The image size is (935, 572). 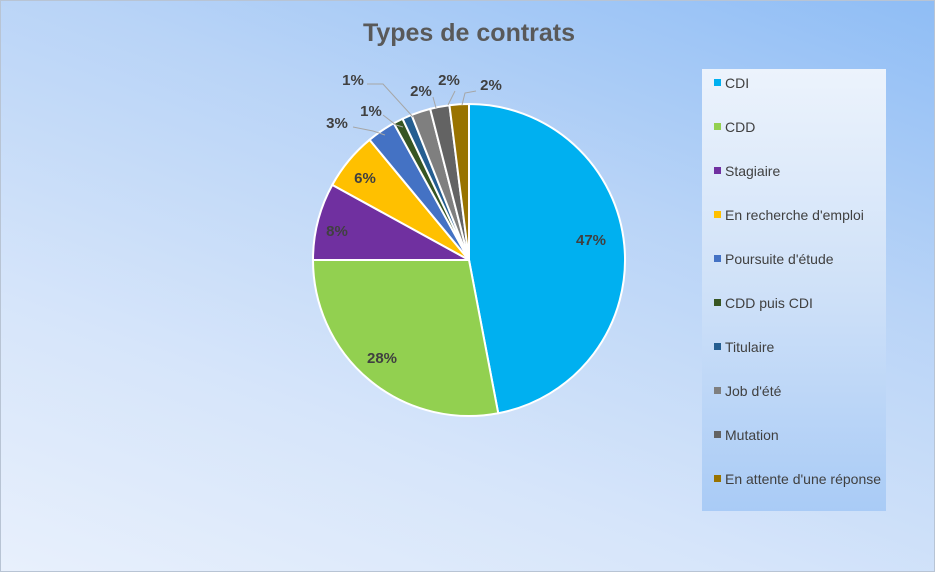 What do you see at coordinates (737, 83) in the screenshot?
I see `legend-label: CDI` at bounding box center [737, 83].